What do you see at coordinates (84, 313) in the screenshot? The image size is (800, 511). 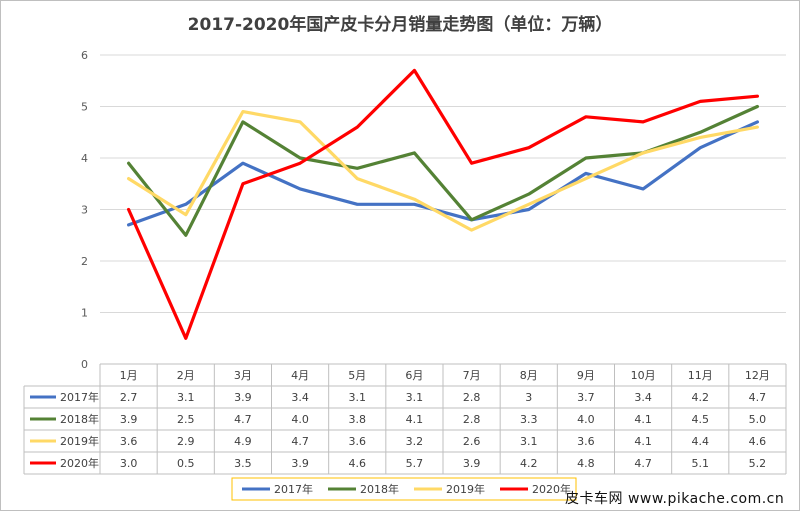 I see `y-tick-label: 1` at bounding box center [84, 313].